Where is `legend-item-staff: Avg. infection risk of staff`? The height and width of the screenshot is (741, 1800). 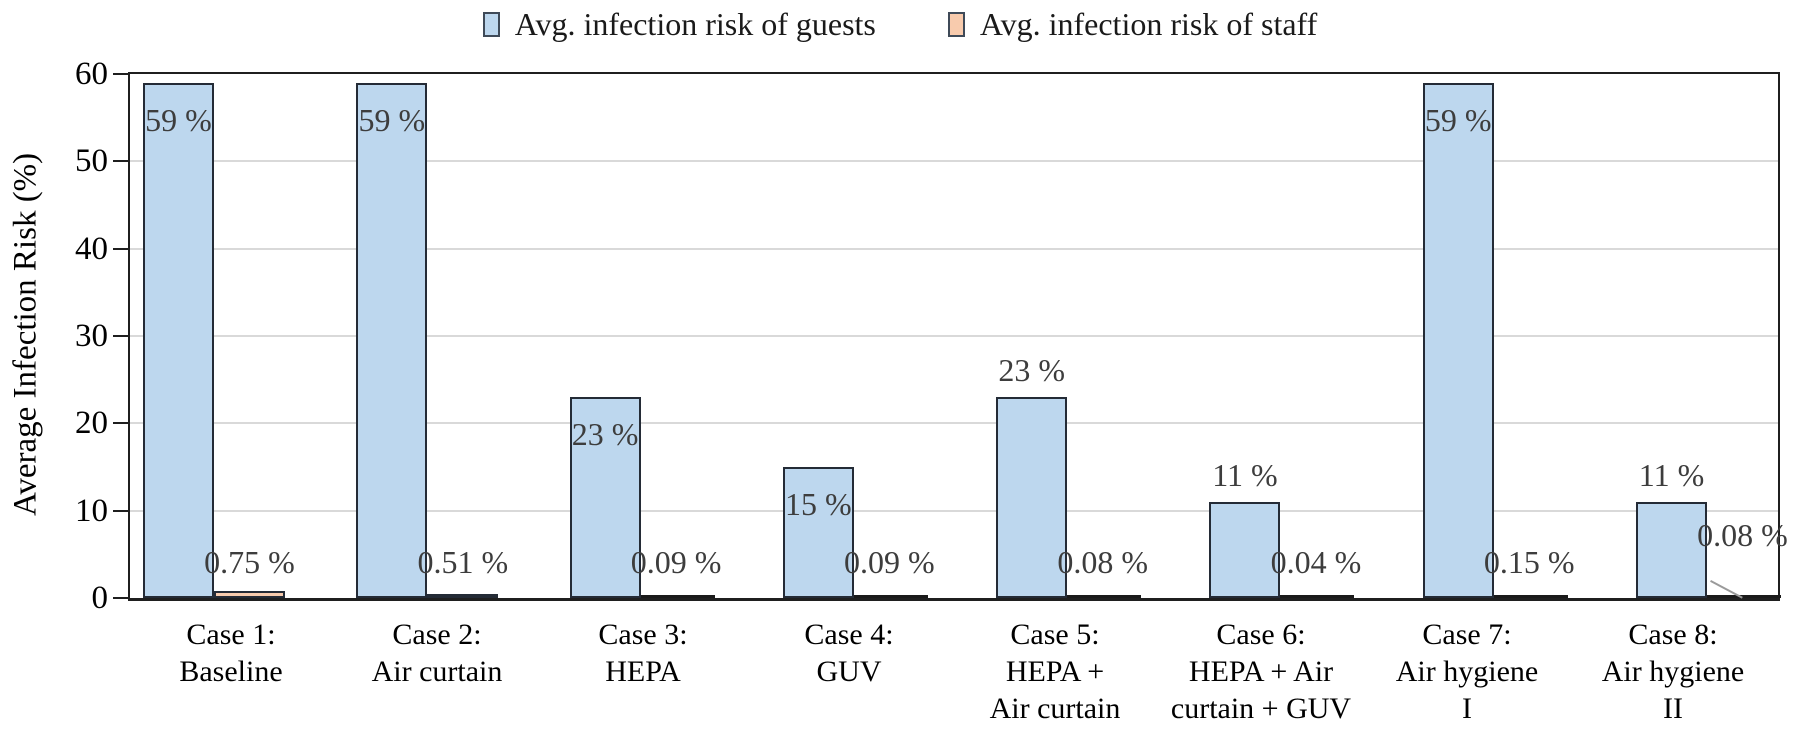
legend-item-staff: Avg. infection risk of staff is located at coordinates (1132, 24).